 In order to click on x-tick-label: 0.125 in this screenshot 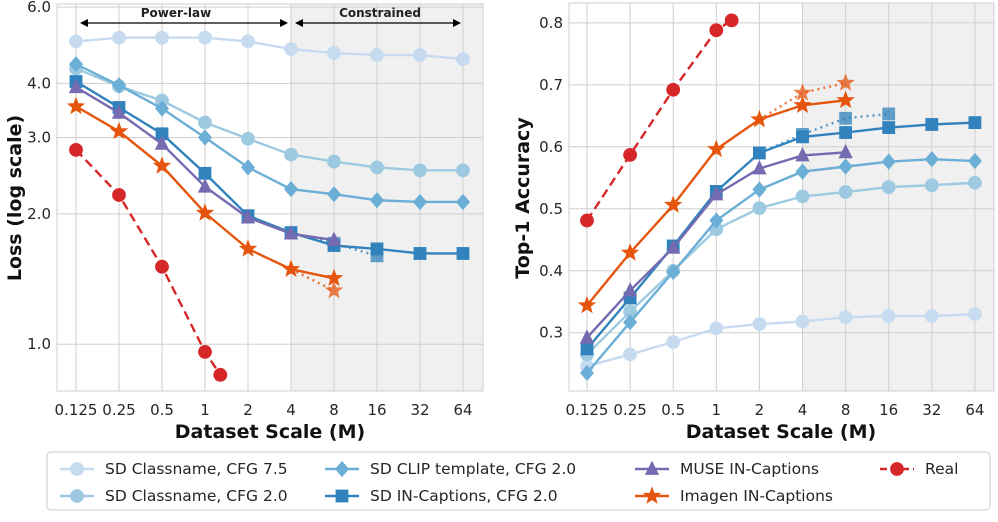, I will do `click(587, 410)`.